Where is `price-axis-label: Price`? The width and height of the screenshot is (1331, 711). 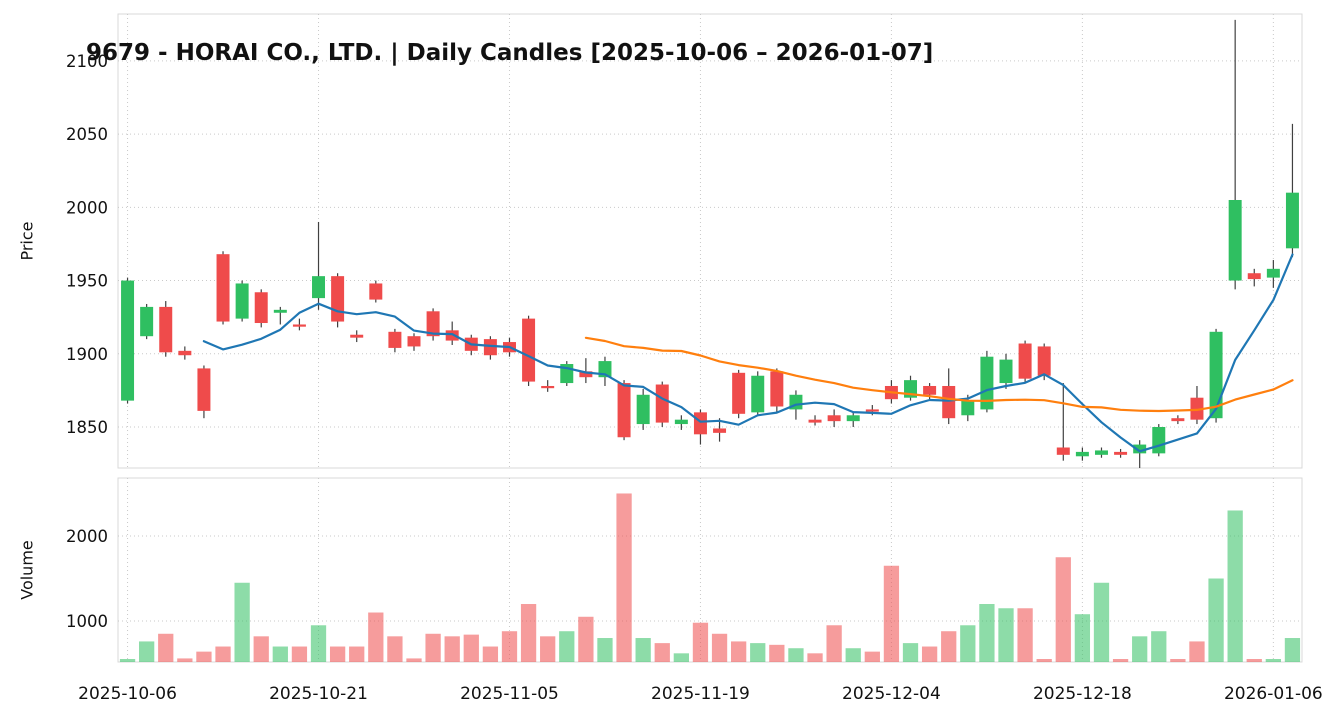 price-axis-label: Price is located at coordinates (27, 241).